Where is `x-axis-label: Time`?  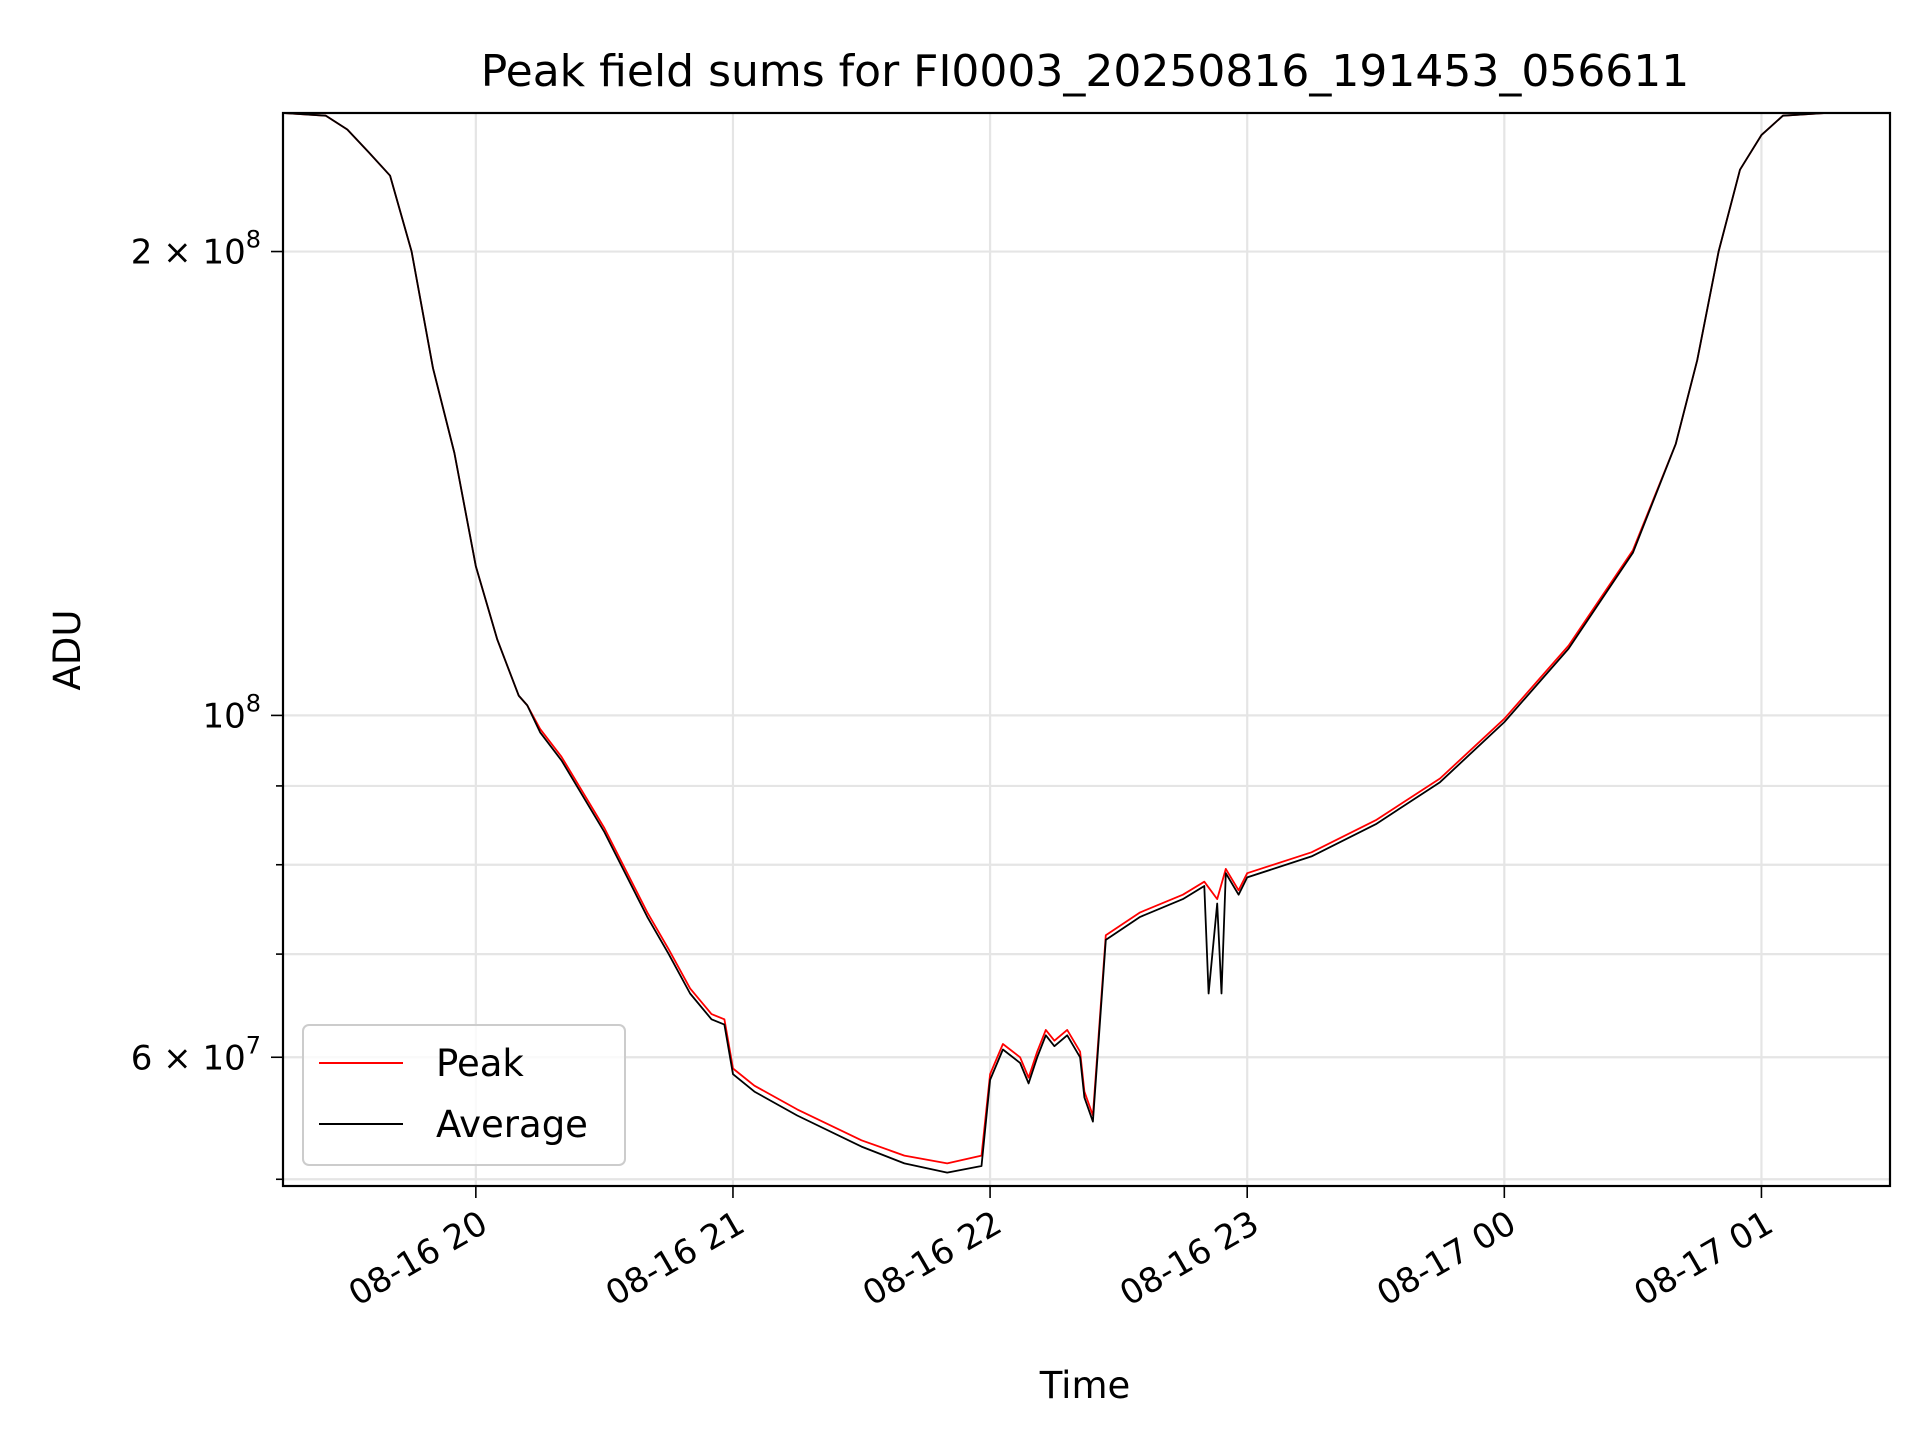 x-axis-label: Time is located at coordinates (1085, 1385).